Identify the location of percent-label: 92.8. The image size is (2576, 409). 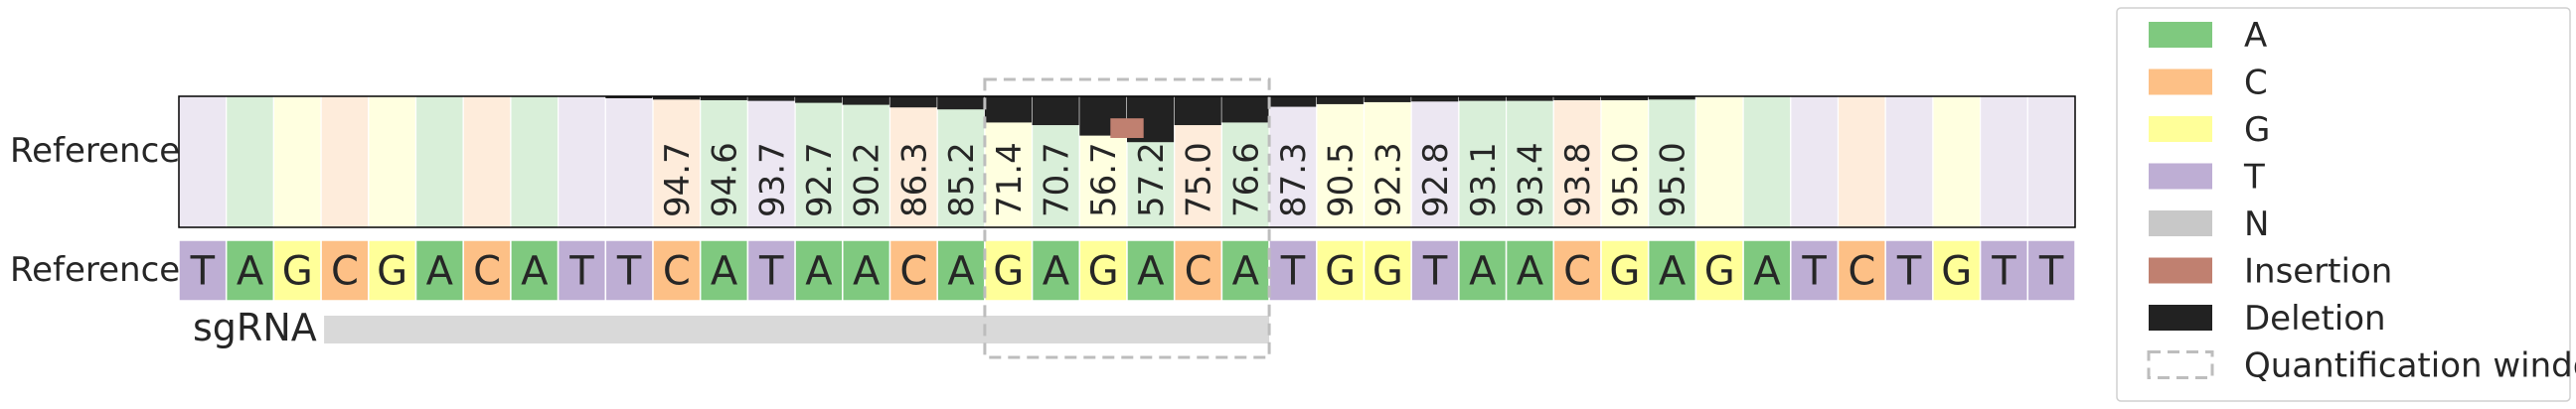
(1436, 179).